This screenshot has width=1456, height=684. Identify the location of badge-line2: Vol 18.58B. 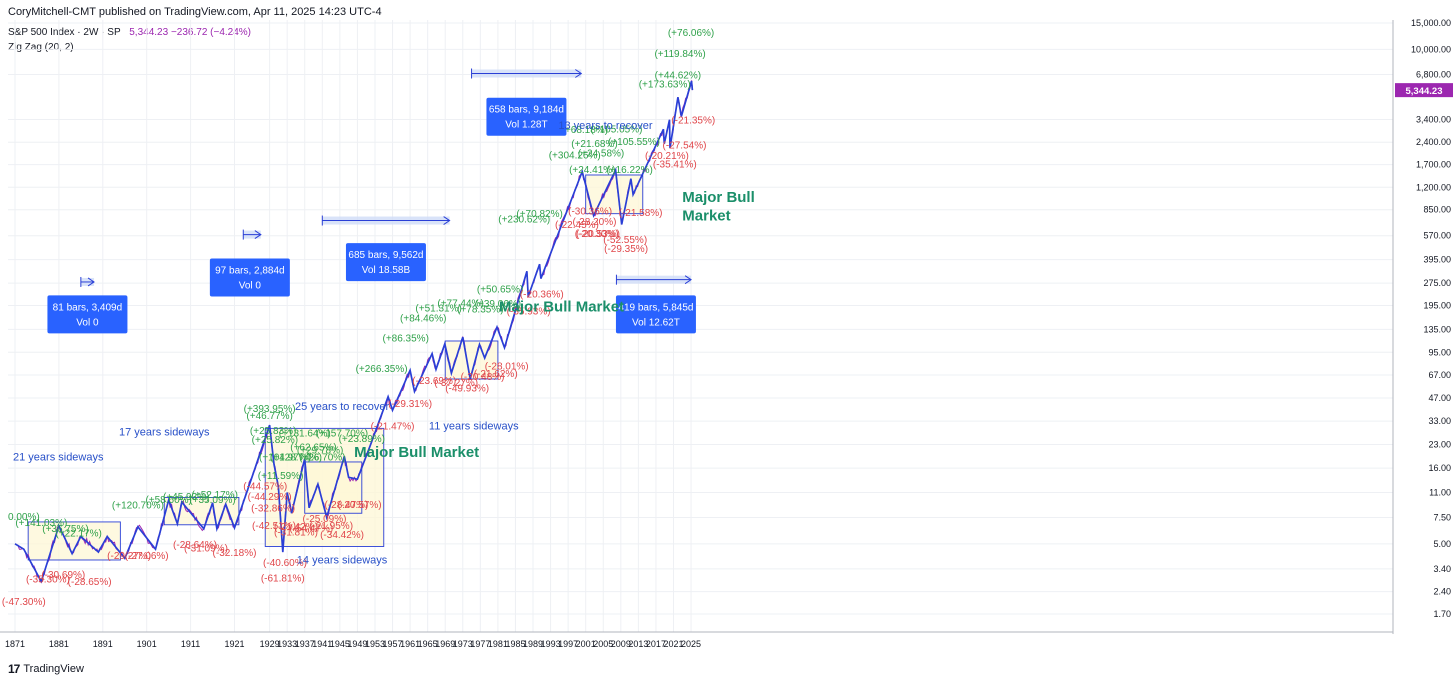
(386, 270).